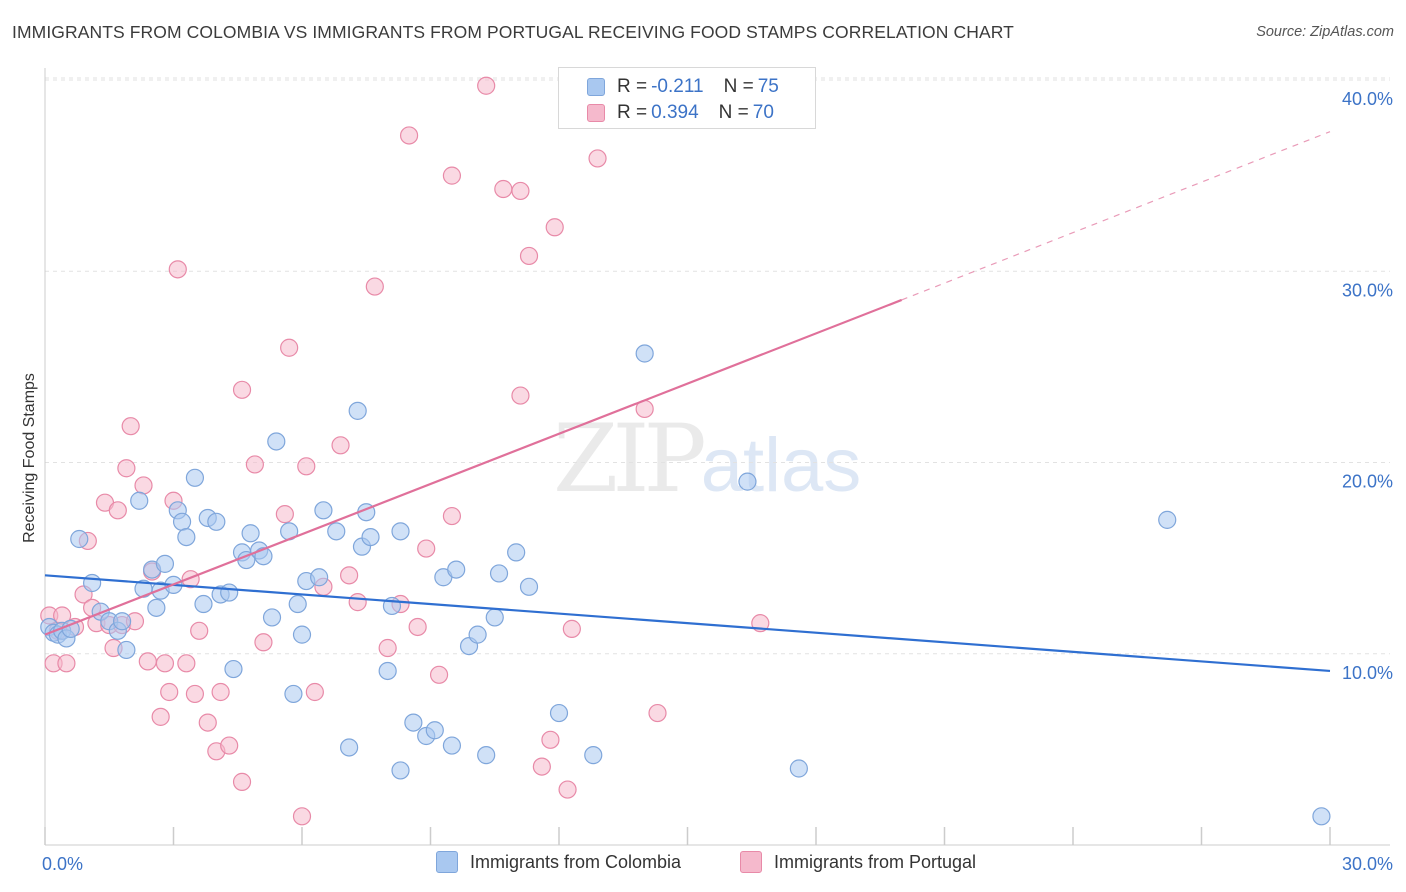 This screenshot has width=1406, height=892. I want to click on bottom-legend-colombia: Immigrants from Colombia, so click(558, 862).